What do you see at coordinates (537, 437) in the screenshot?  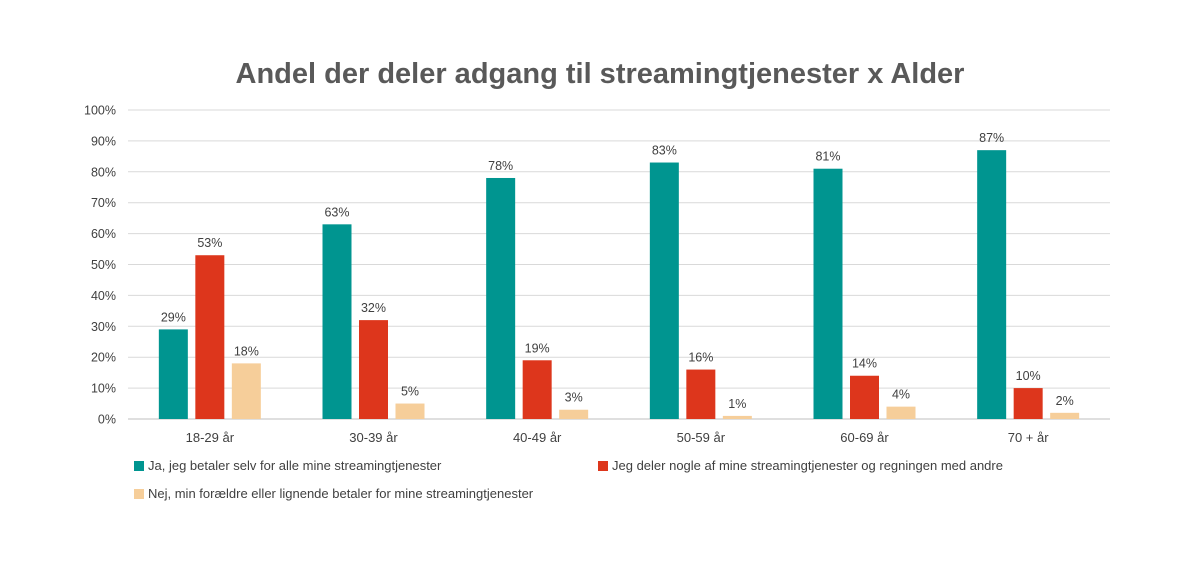 I see `x-tick-label: 40-49 år` at bounding box center [537, 437].